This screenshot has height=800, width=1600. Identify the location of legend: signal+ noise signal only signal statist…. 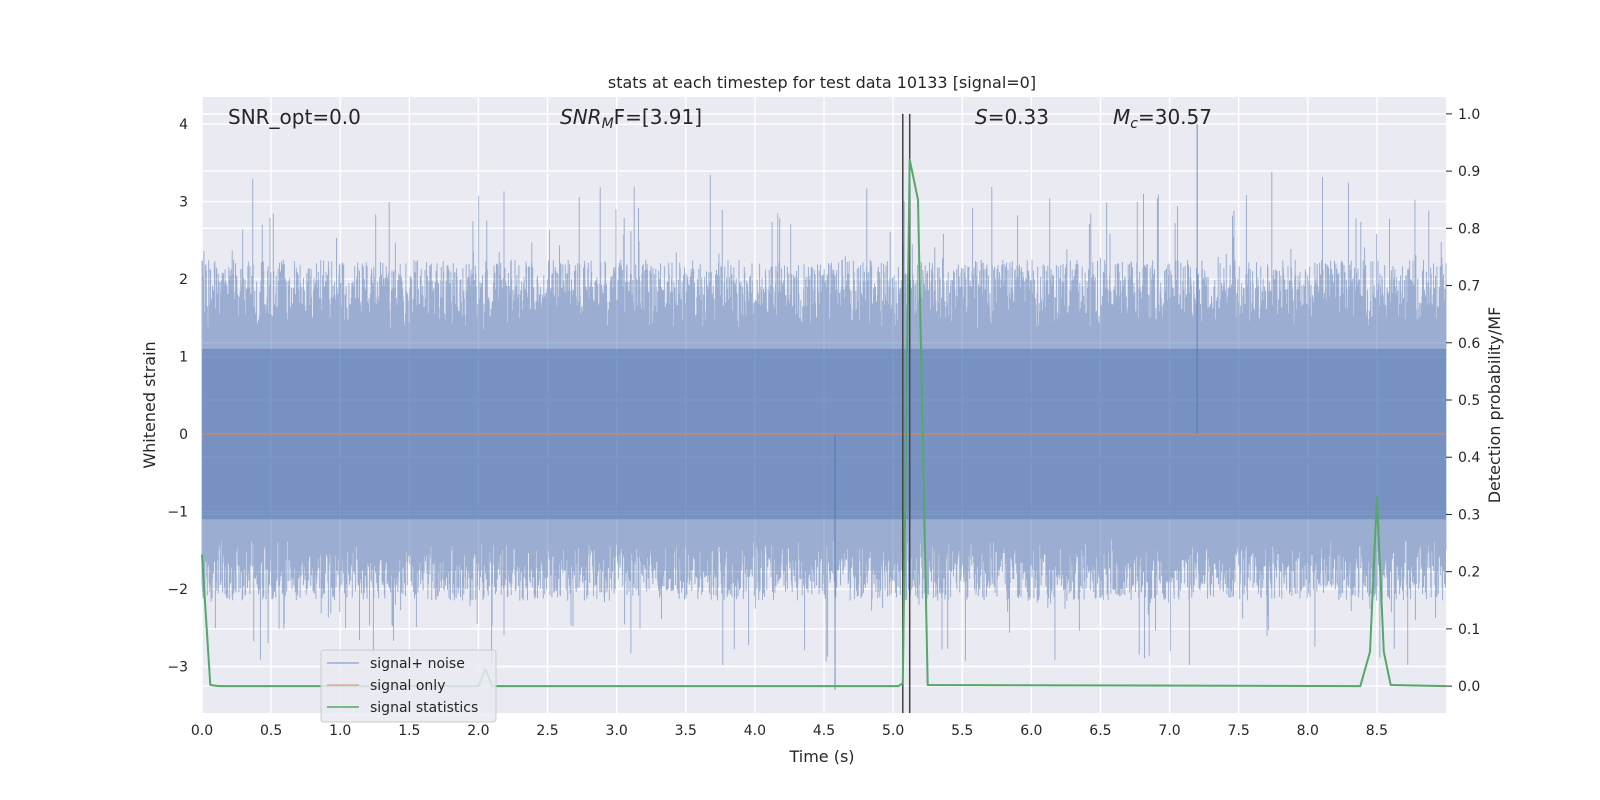
(408, 686).